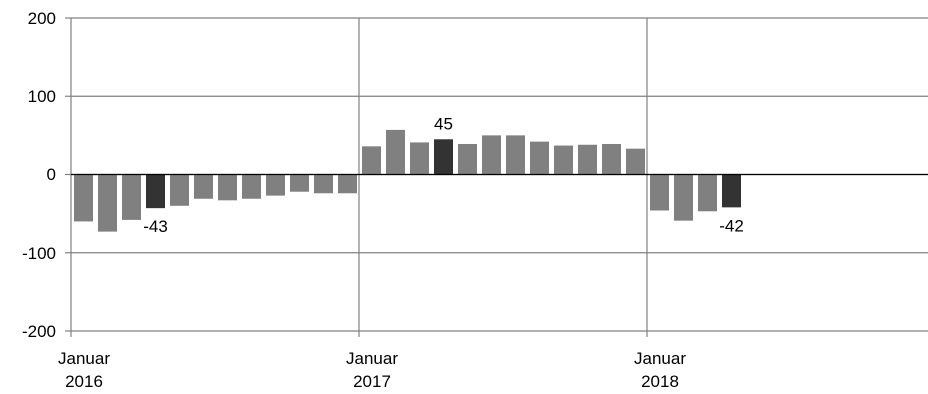 Image resolution: width=928 pixels, height=394 pixels. I want to click on y-tick-label: -200, so click(39, 331).